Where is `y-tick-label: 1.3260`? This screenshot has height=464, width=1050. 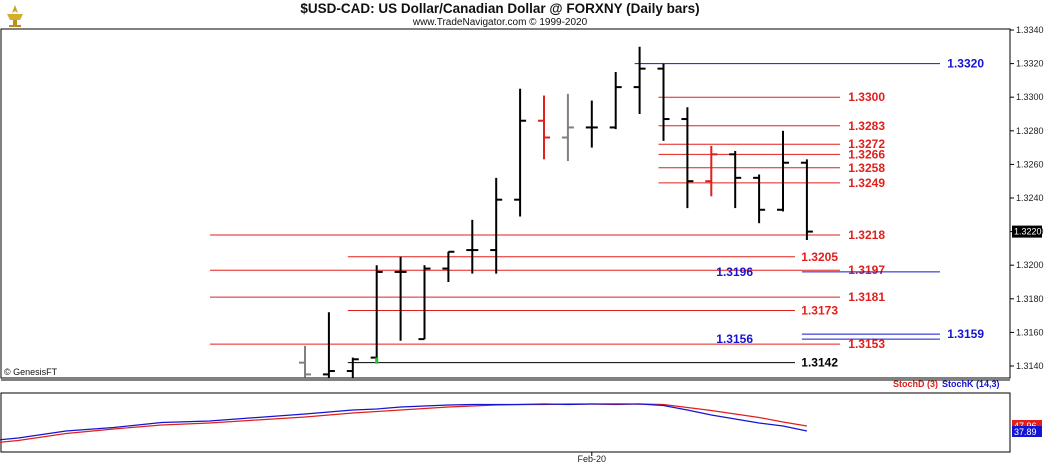
y-tick-label: 1.3260 is located at coordinates (1030, 164).